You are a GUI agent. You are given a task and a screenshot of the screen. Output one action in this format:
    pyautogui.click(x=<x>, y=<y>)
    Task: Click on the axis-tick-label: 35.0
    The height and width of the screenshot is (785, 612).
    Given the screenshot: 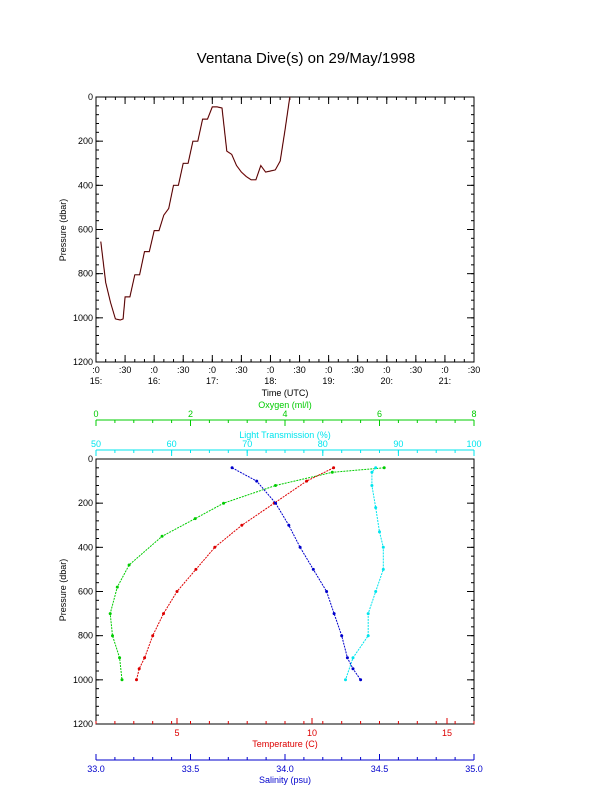 What is the action you would take?
    pyautogui.click(x=474, y=769)
    